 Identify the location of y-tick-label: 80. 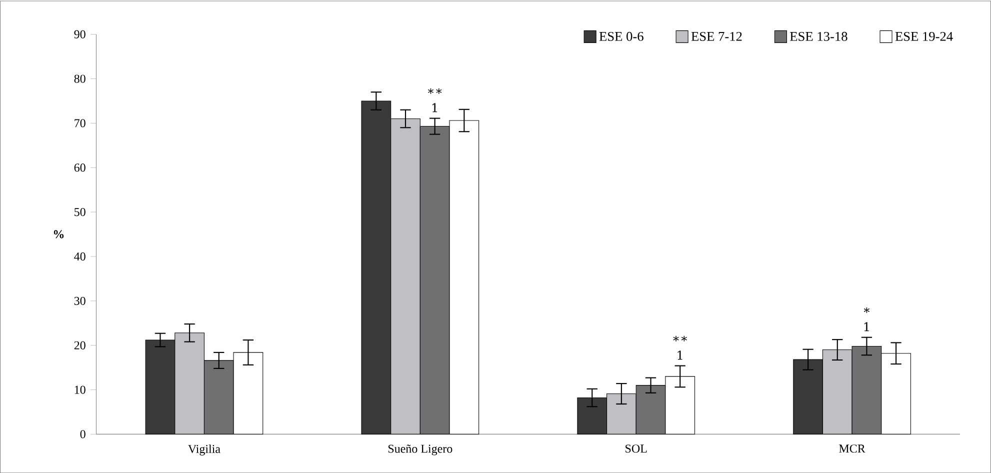
(80, 78).